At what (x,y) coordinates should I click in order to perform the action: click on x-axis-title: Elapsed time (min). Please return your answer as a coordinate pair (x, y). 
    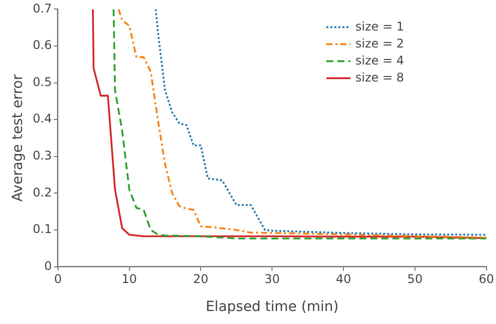
    Looking at the image, I should click on (272, 307).